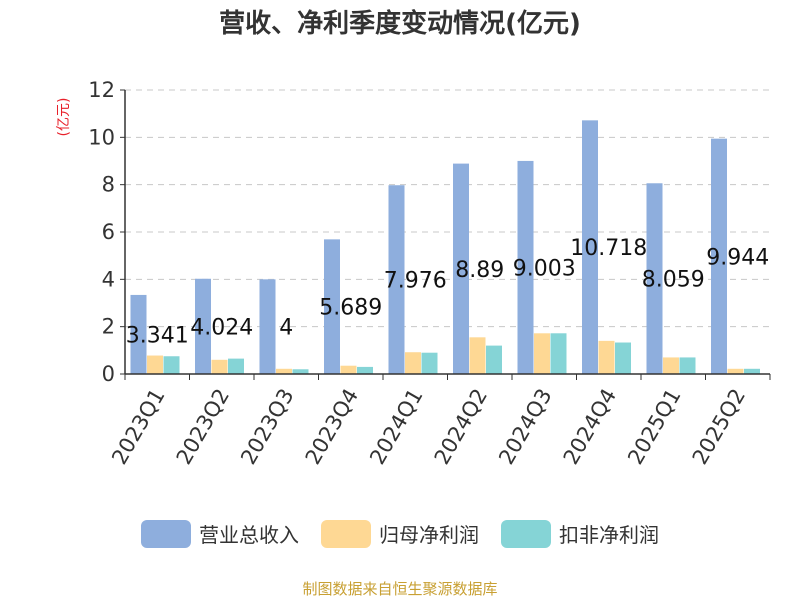 This screenshot has height=600, width=800. I want to click on legend-item: 扣非净利润, so click(580, 533).